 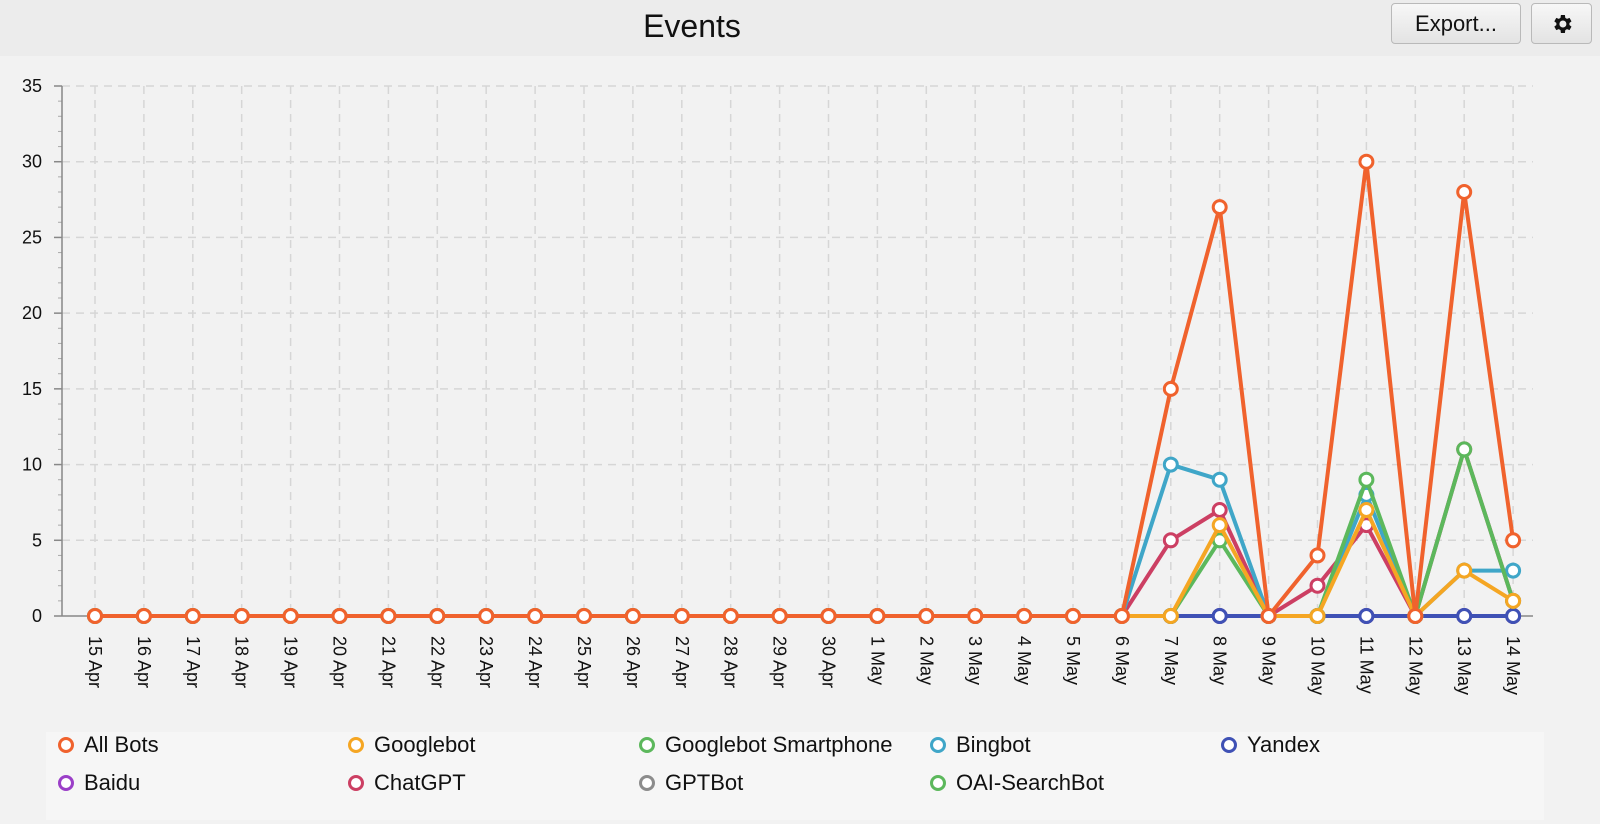 What do you see at coordinates (926, 660) in the screenshot?
I see `x-tick-label: 2 May` at bounding box center [926, 660].